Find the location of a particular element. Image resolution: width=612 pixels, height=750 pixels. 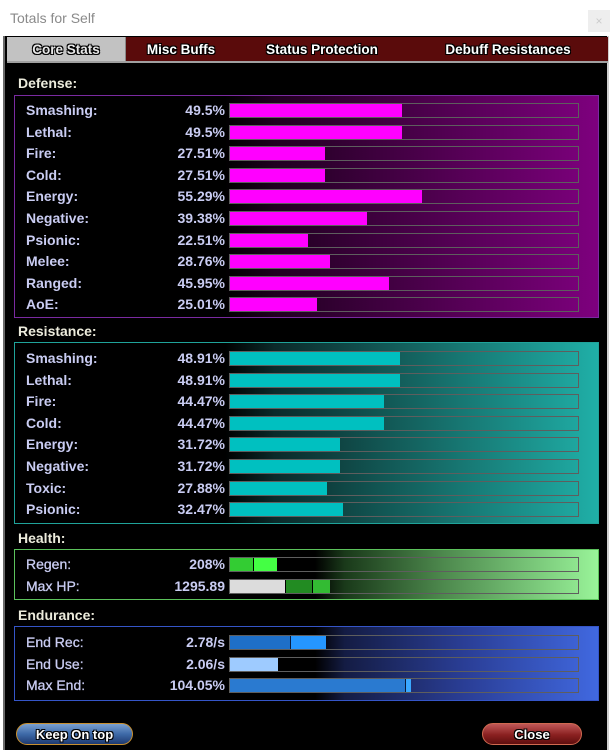

defense-row: Psionic: 22.51% is located at coordinates (307, 240).